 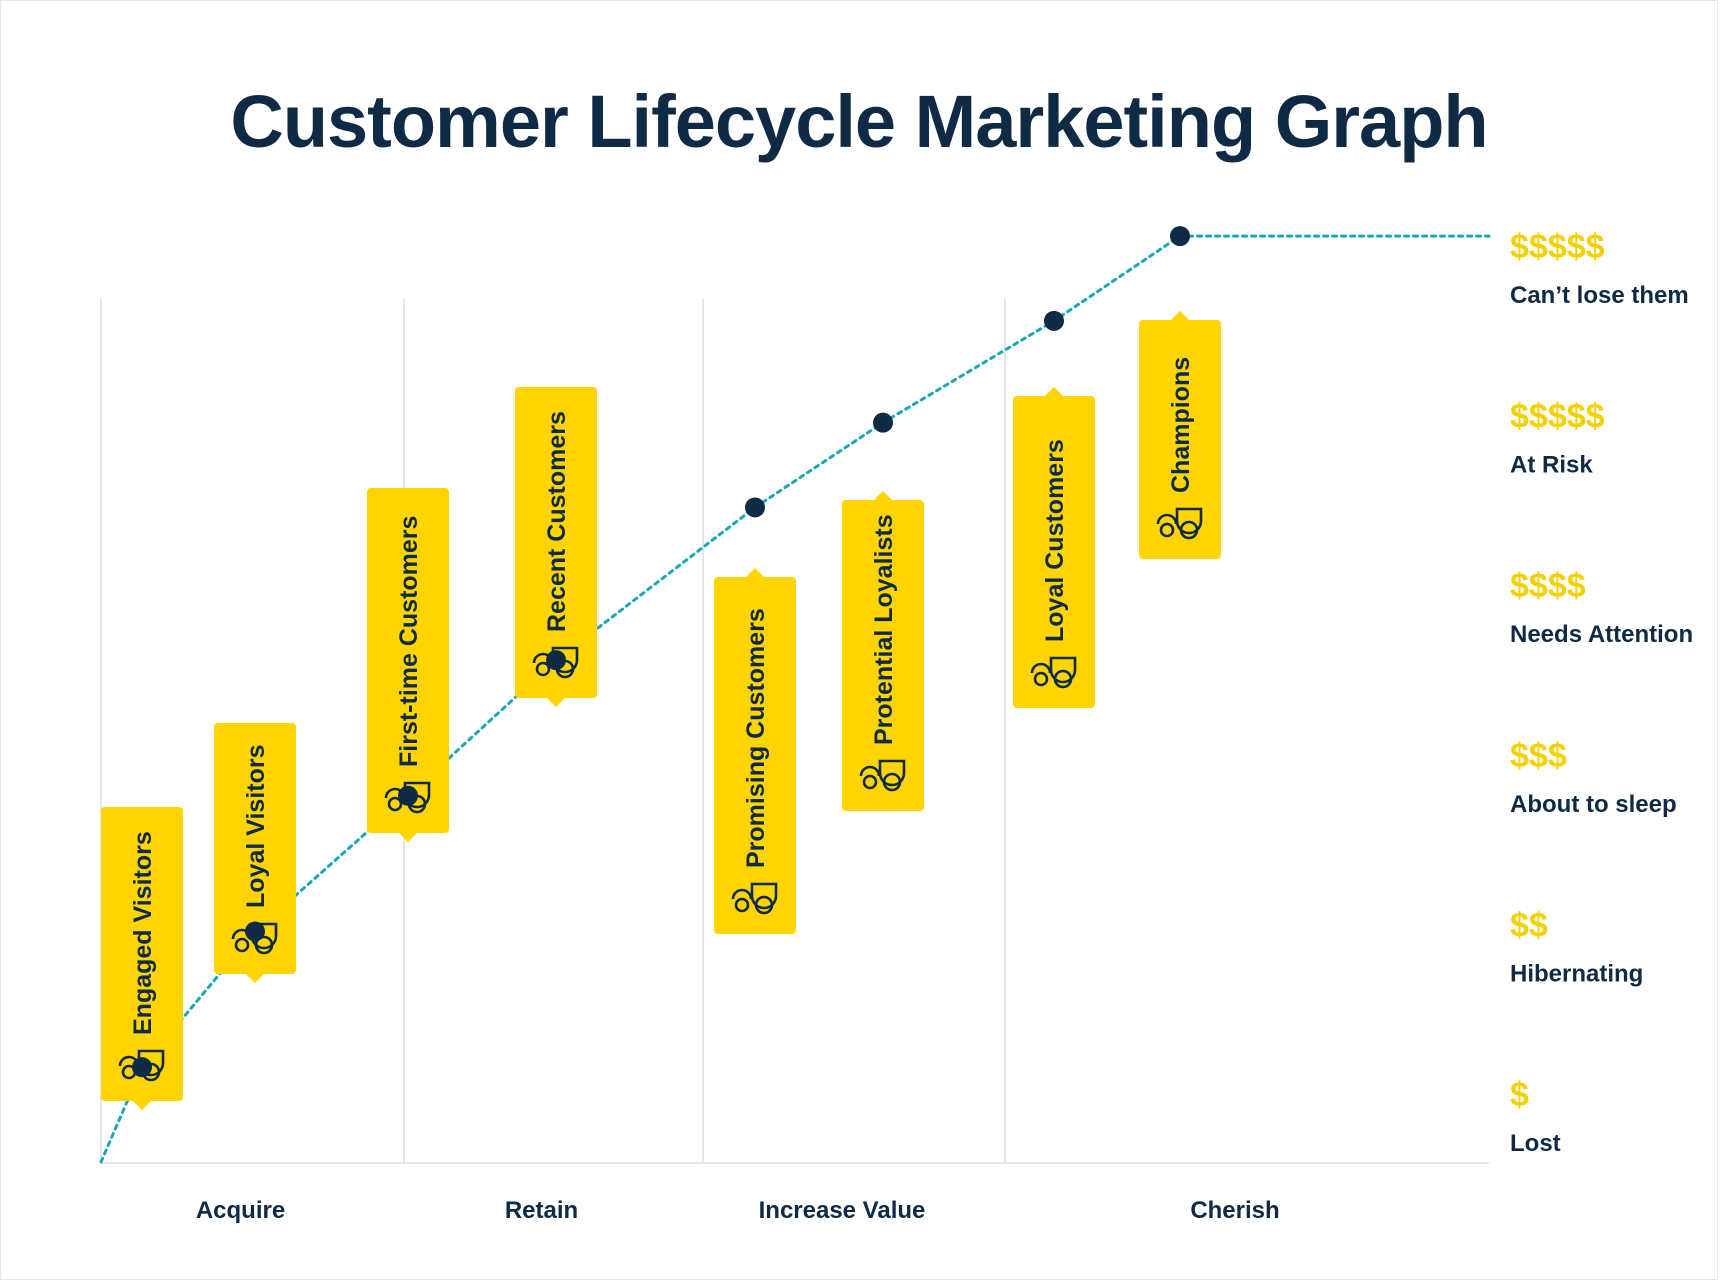 I want to click on level-dollars-3: $$$$, so click(x=1548, y=586).